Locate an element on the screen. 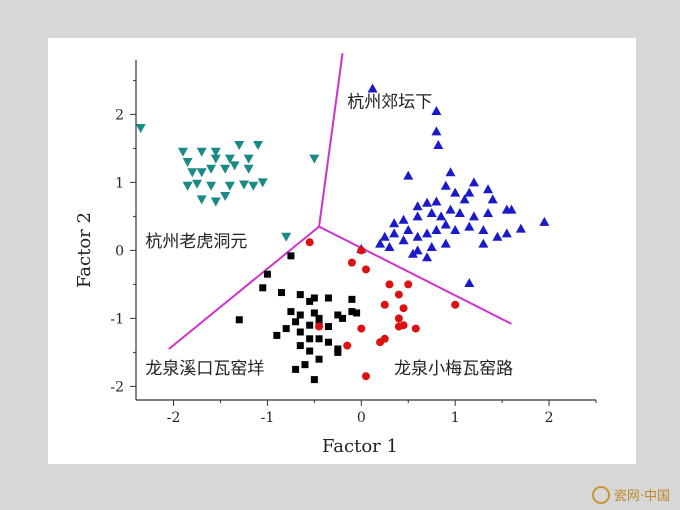  x-axis-label: Factor 1 is located at coordinates (360, 446).